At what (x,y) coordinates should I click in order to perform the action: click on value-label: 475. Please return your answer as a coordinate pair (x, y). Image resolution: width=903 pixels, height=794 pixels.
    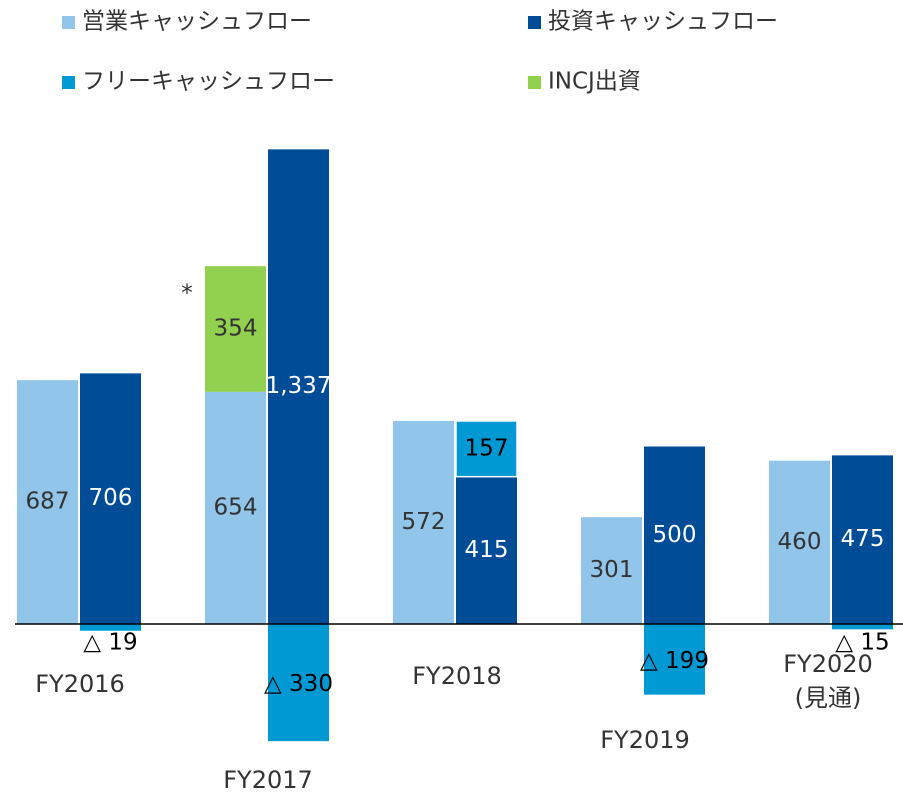
    Looking at the image, I should click on (863, 539).